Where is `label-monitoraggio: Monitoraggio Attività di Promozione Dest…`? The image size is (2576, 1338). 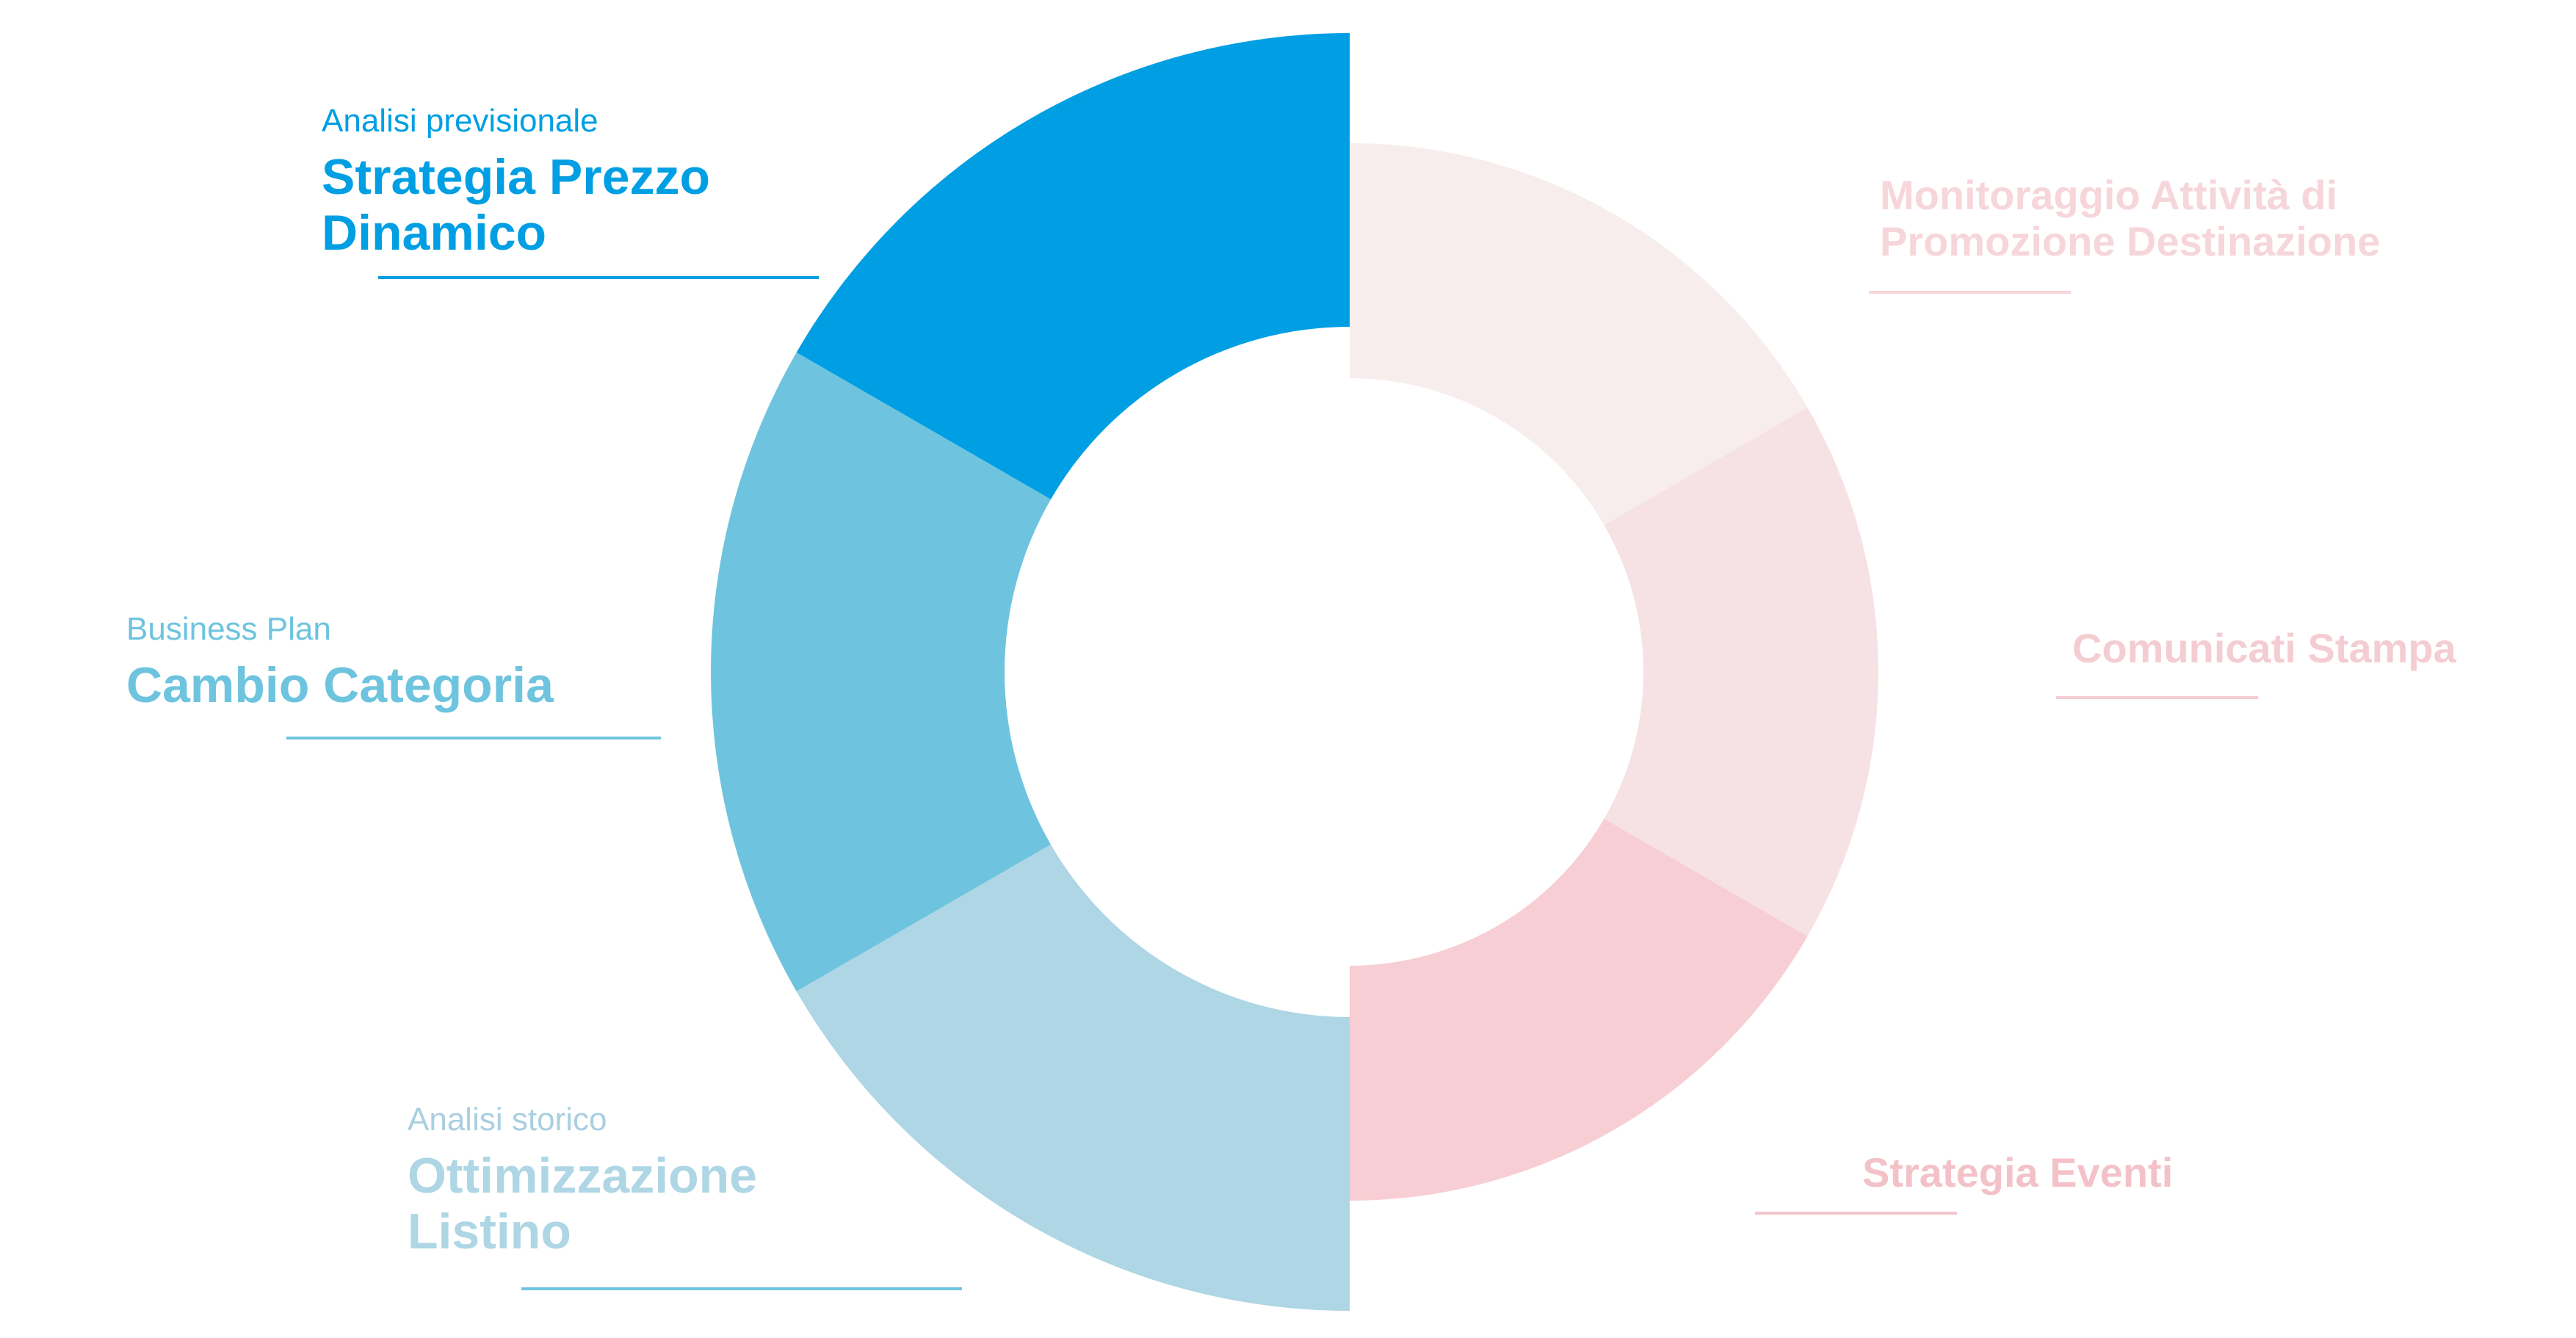 label-monitoraggio: Monitoraggio Attività di Promozione Dest… is located at coordinates (2130, 218).